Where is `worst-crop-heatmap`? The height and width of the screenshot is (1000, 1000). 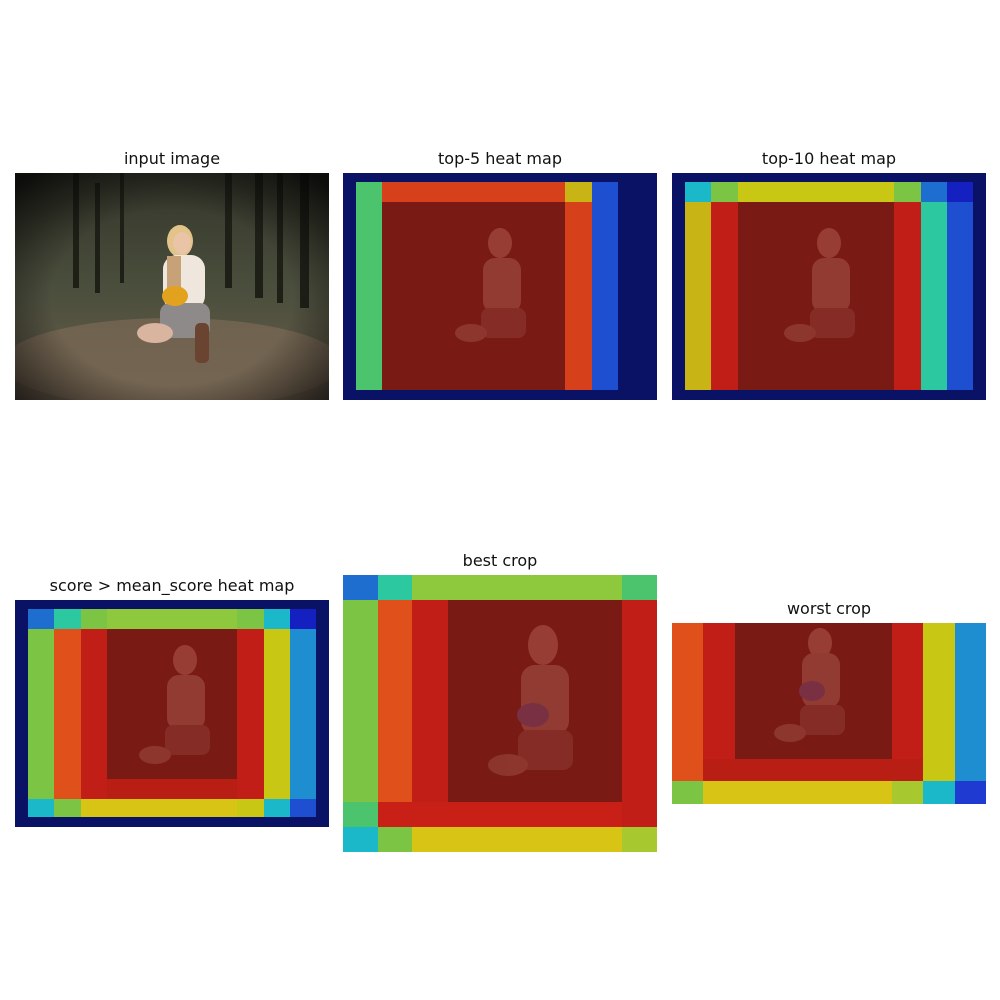
worst-crop-heatmap is located at coordinates (829, 713).